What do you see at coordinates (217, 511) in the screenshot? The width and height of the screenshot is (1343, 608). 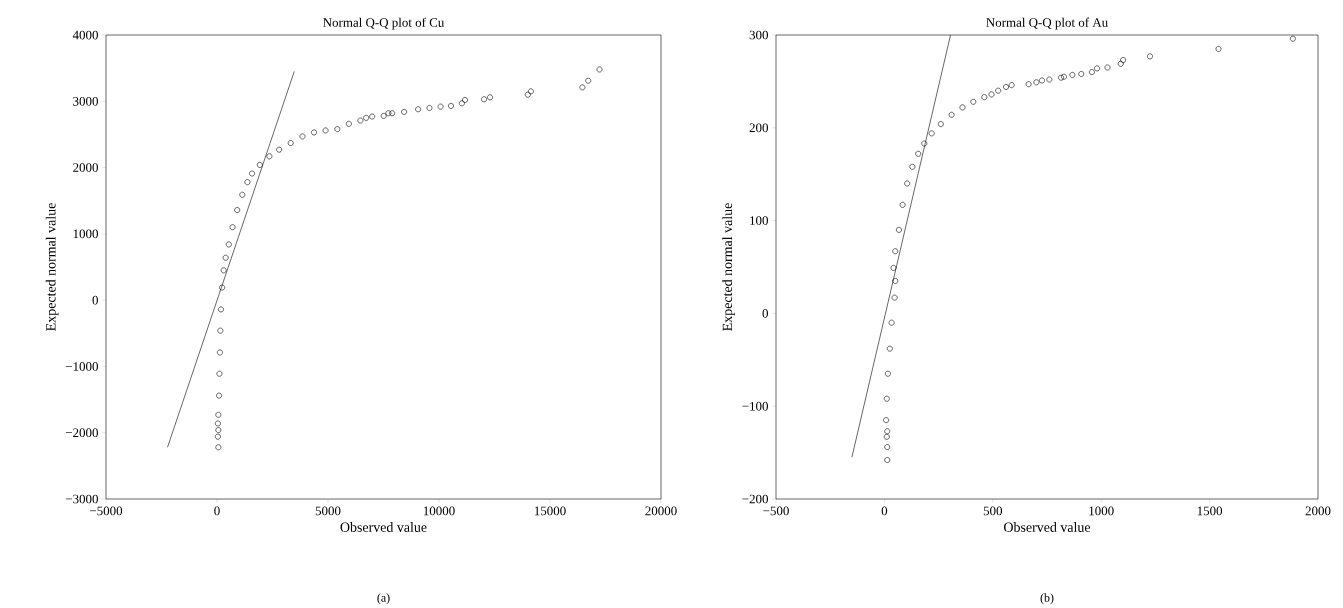 I see `x-tick-label: 0` at bounding box center [217, 511].